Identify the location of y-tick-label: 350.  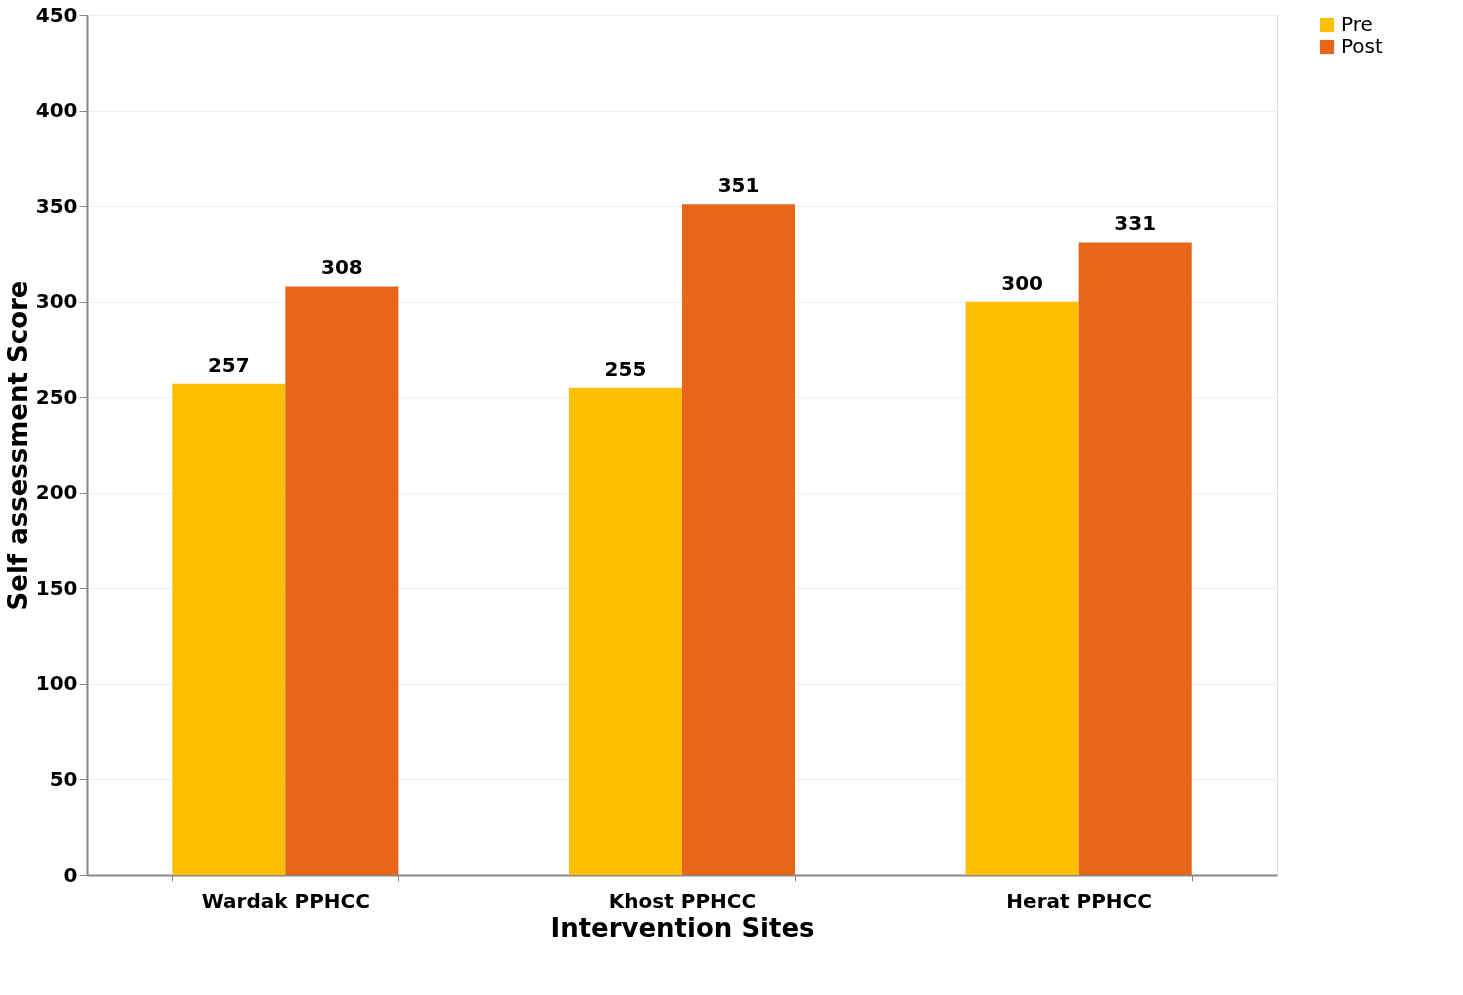
(56, 205).